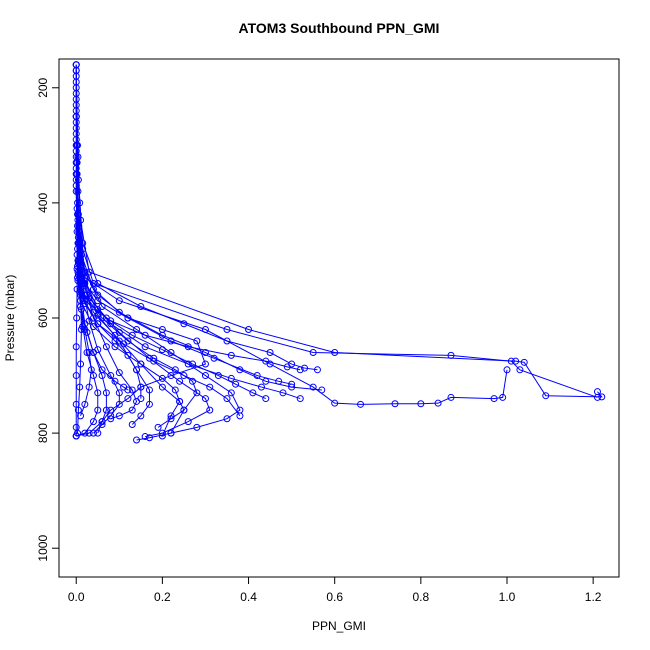 The image size is (650, 650). What do you see at coordinates (507, 597) in the screenshot?
I see `x-tick-label: 1.0` at bounding box center [507, 597].